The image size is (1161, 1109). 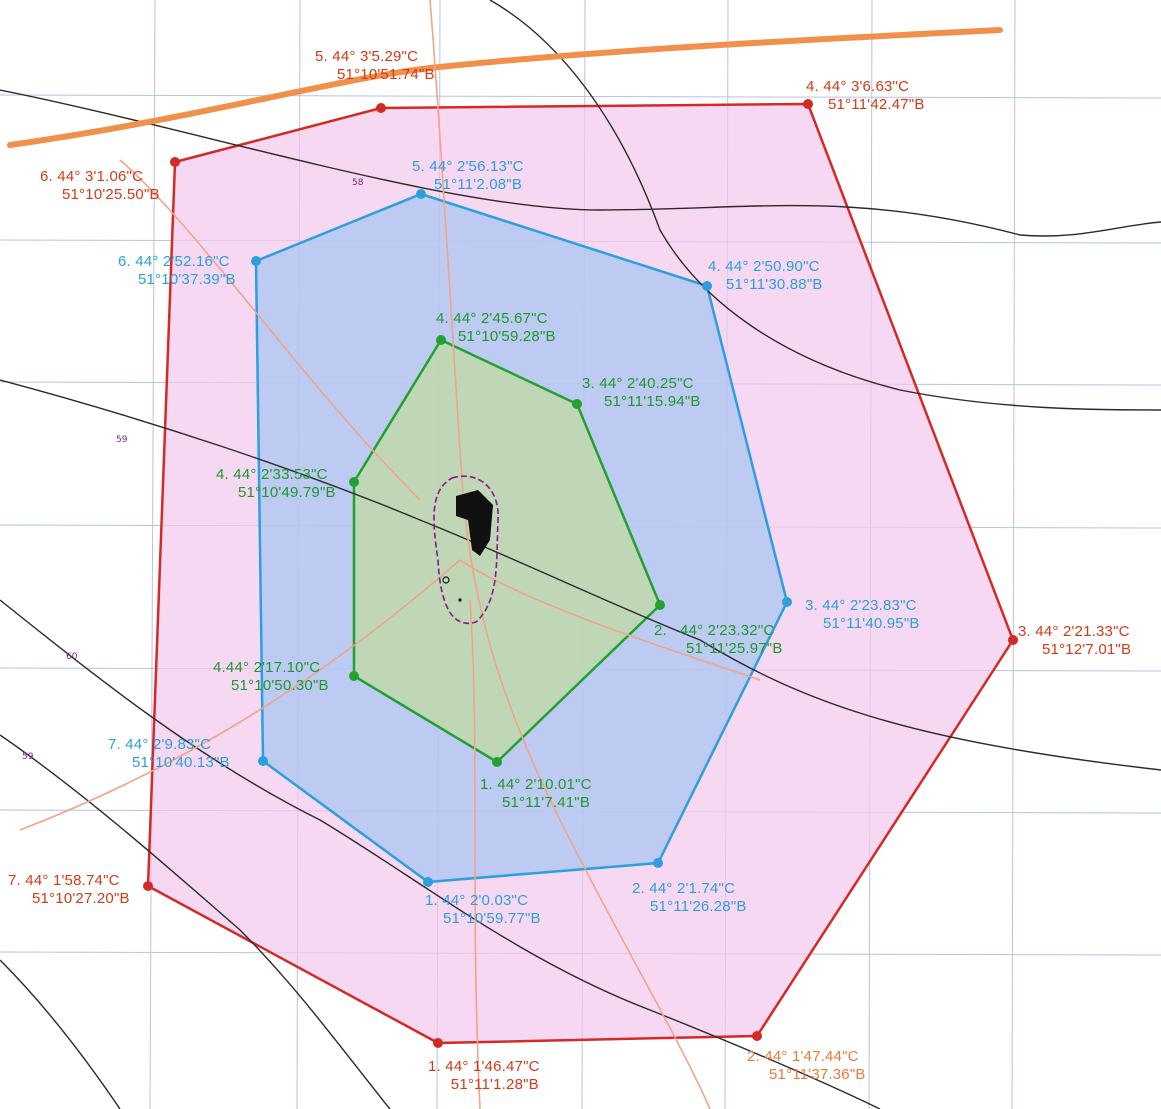 I want to click on contour-label: 60, so click(x=72, y=657).